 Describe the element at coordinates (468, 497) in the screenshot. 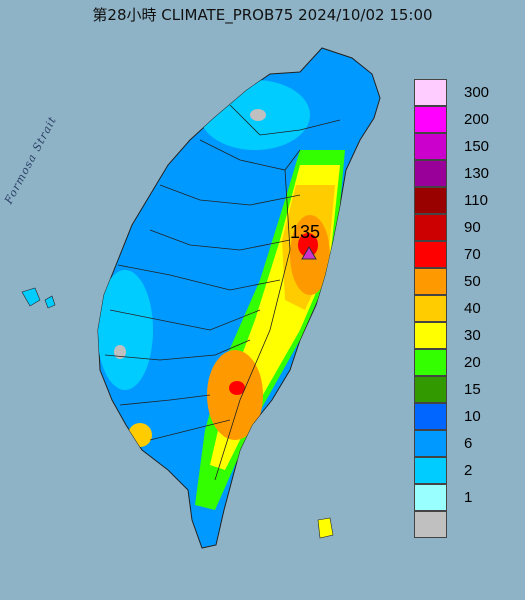

I see `legend-label: 1` at that location.